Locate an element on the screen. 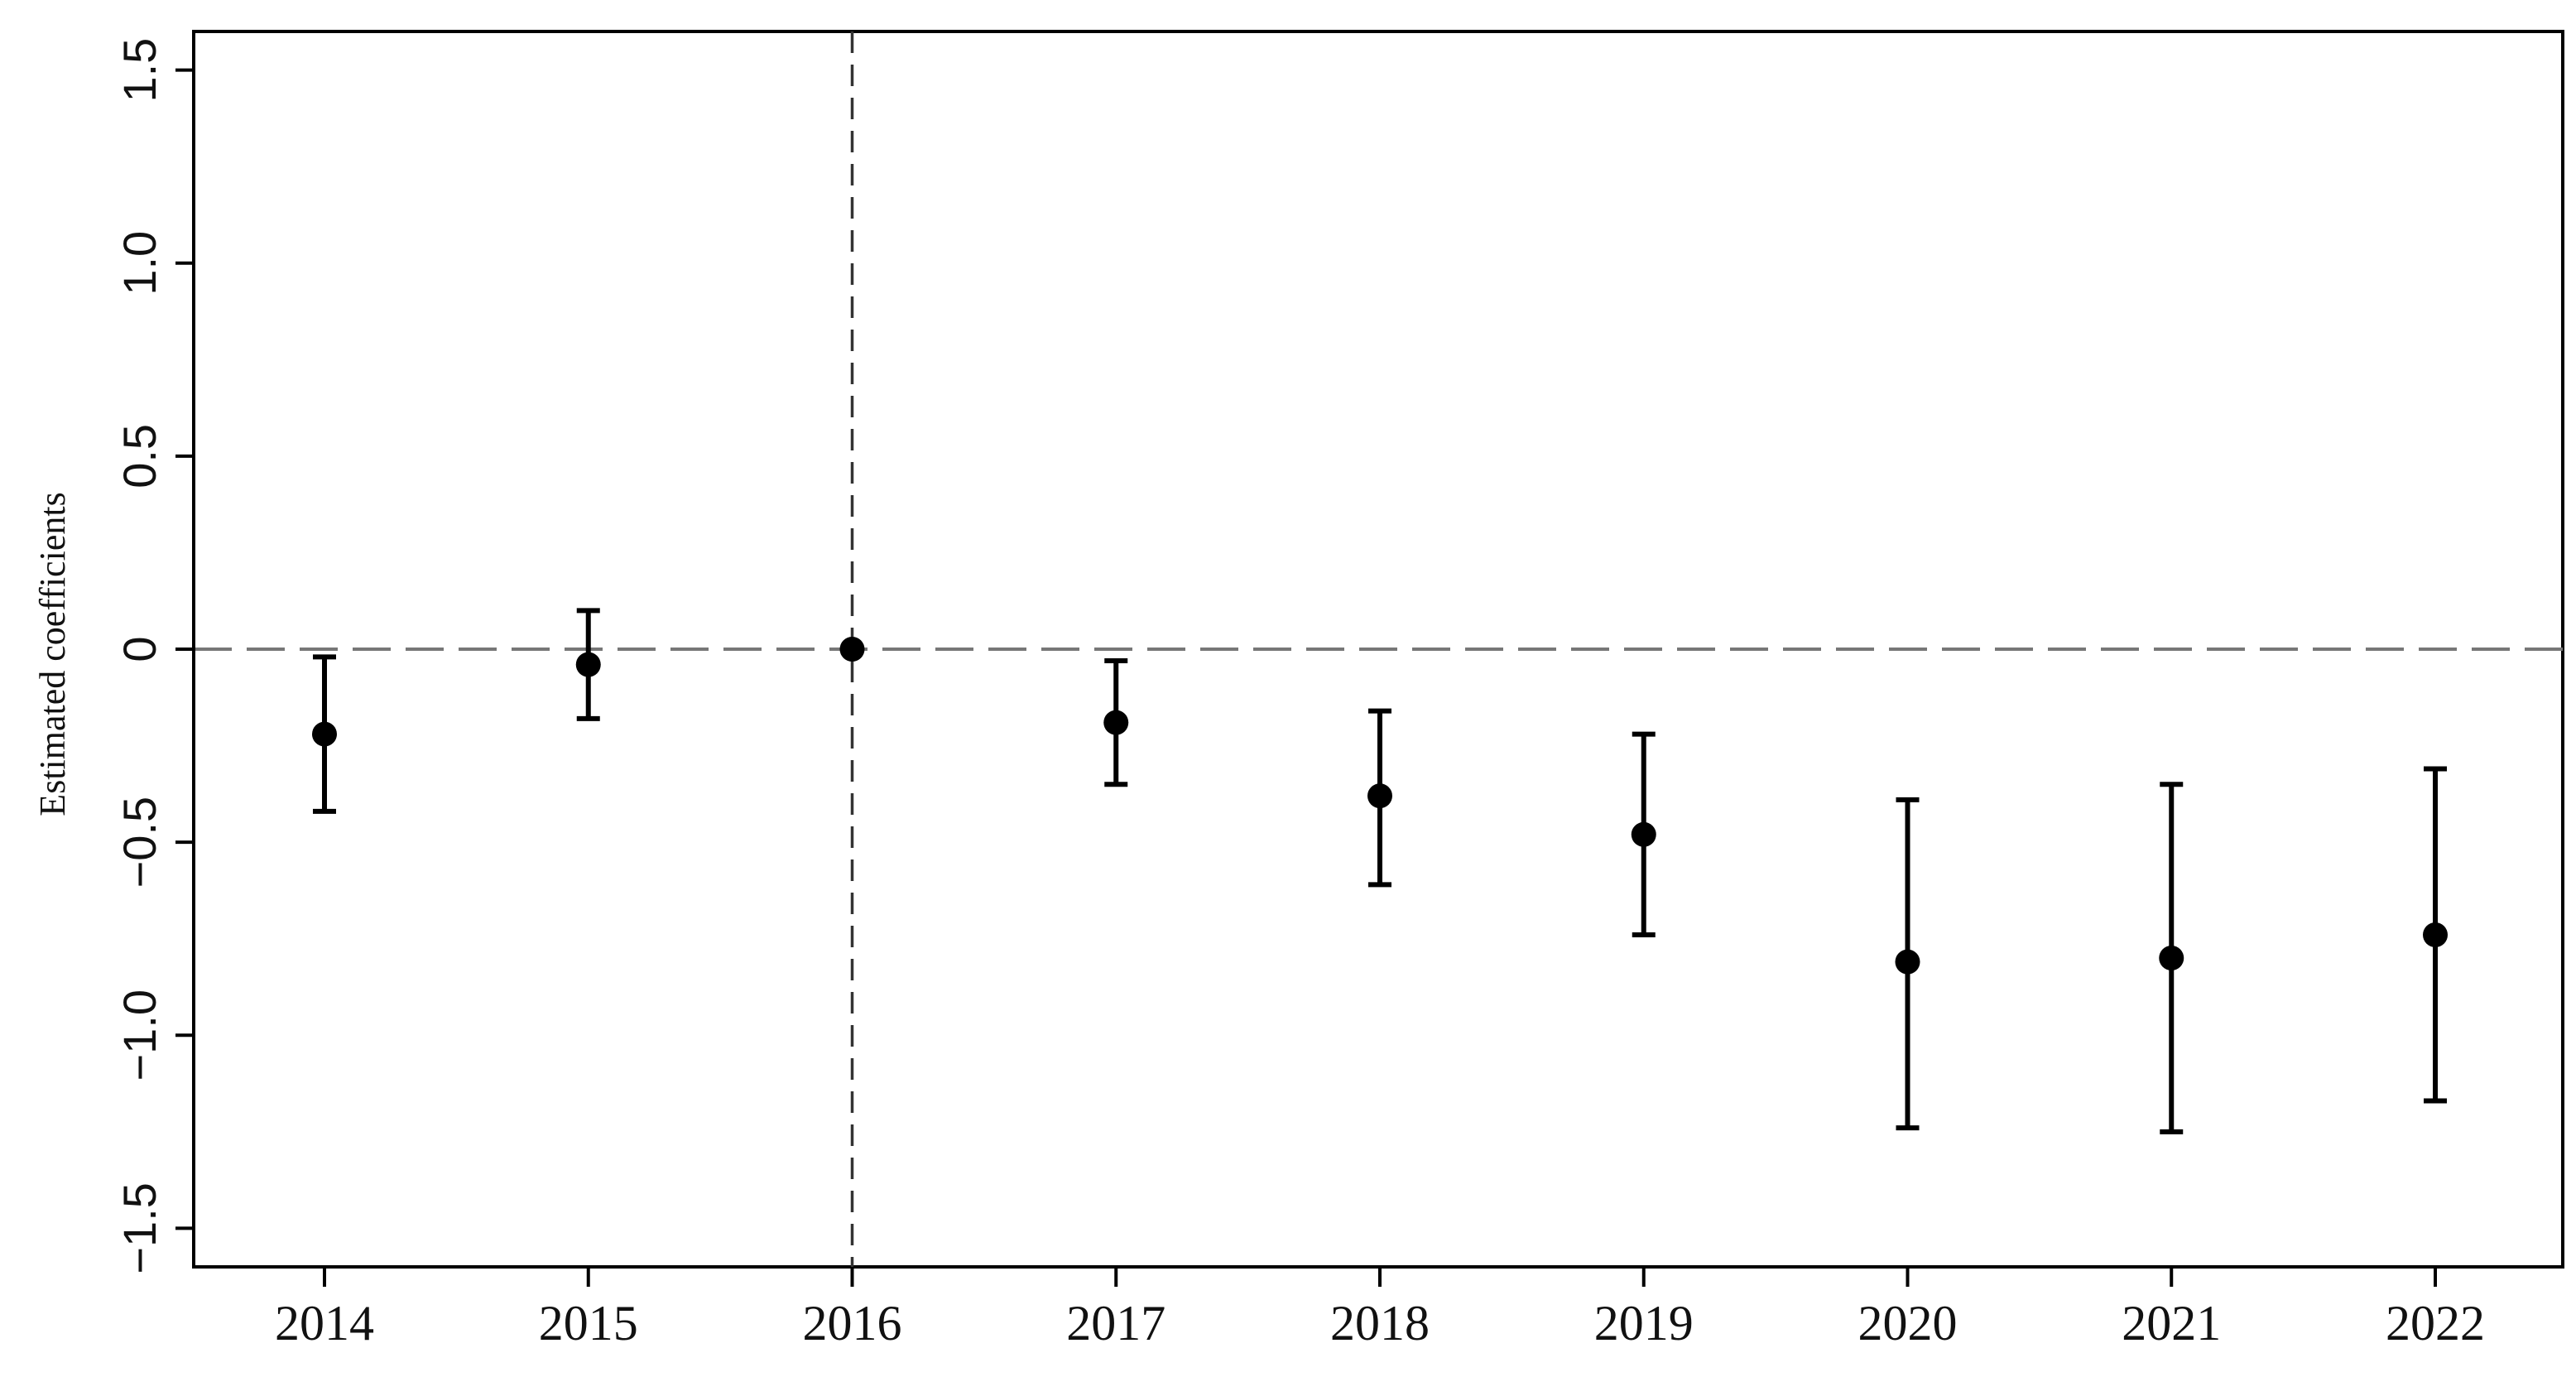 The width and height of the screenshot is (2576, 1377). point-estimate-2016 is located at coordinates (852, 649).